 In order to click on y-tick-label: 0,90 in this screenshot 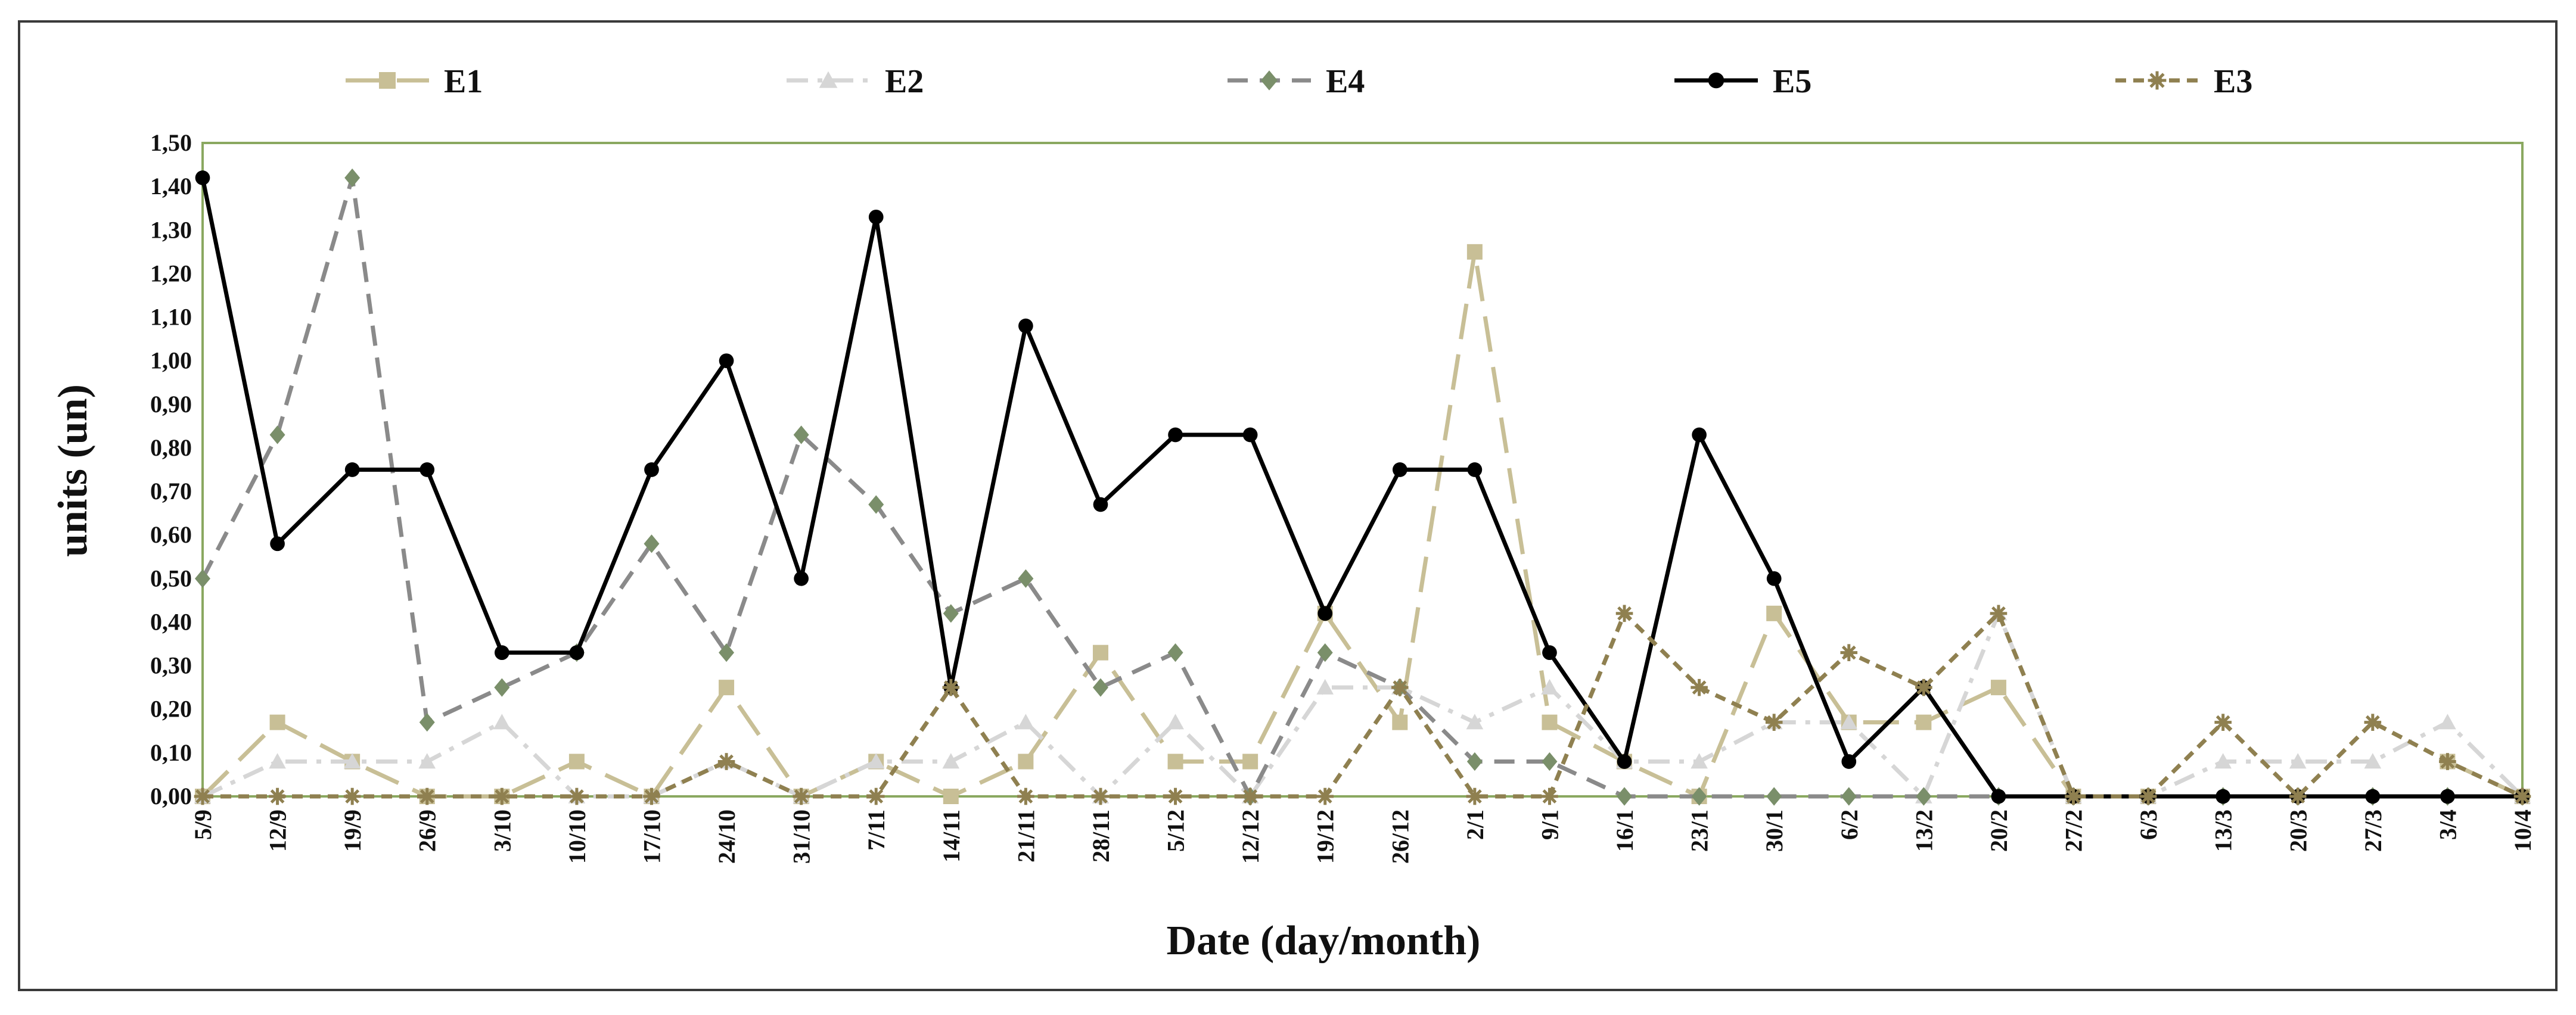, I will do `click(171, 404)`.